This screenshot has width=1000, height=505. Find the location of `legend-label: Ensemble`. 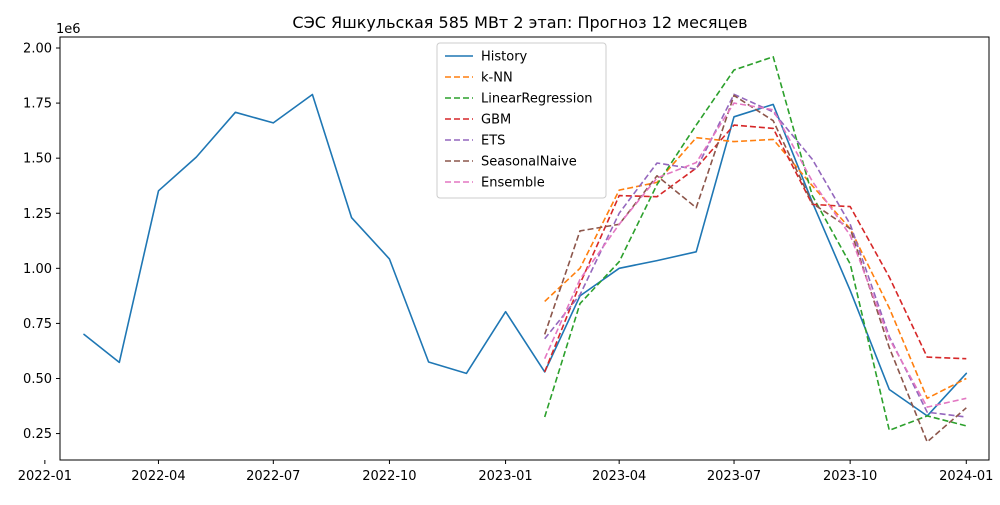

legend-label: Ensemble is located at coordinates (513, 183).